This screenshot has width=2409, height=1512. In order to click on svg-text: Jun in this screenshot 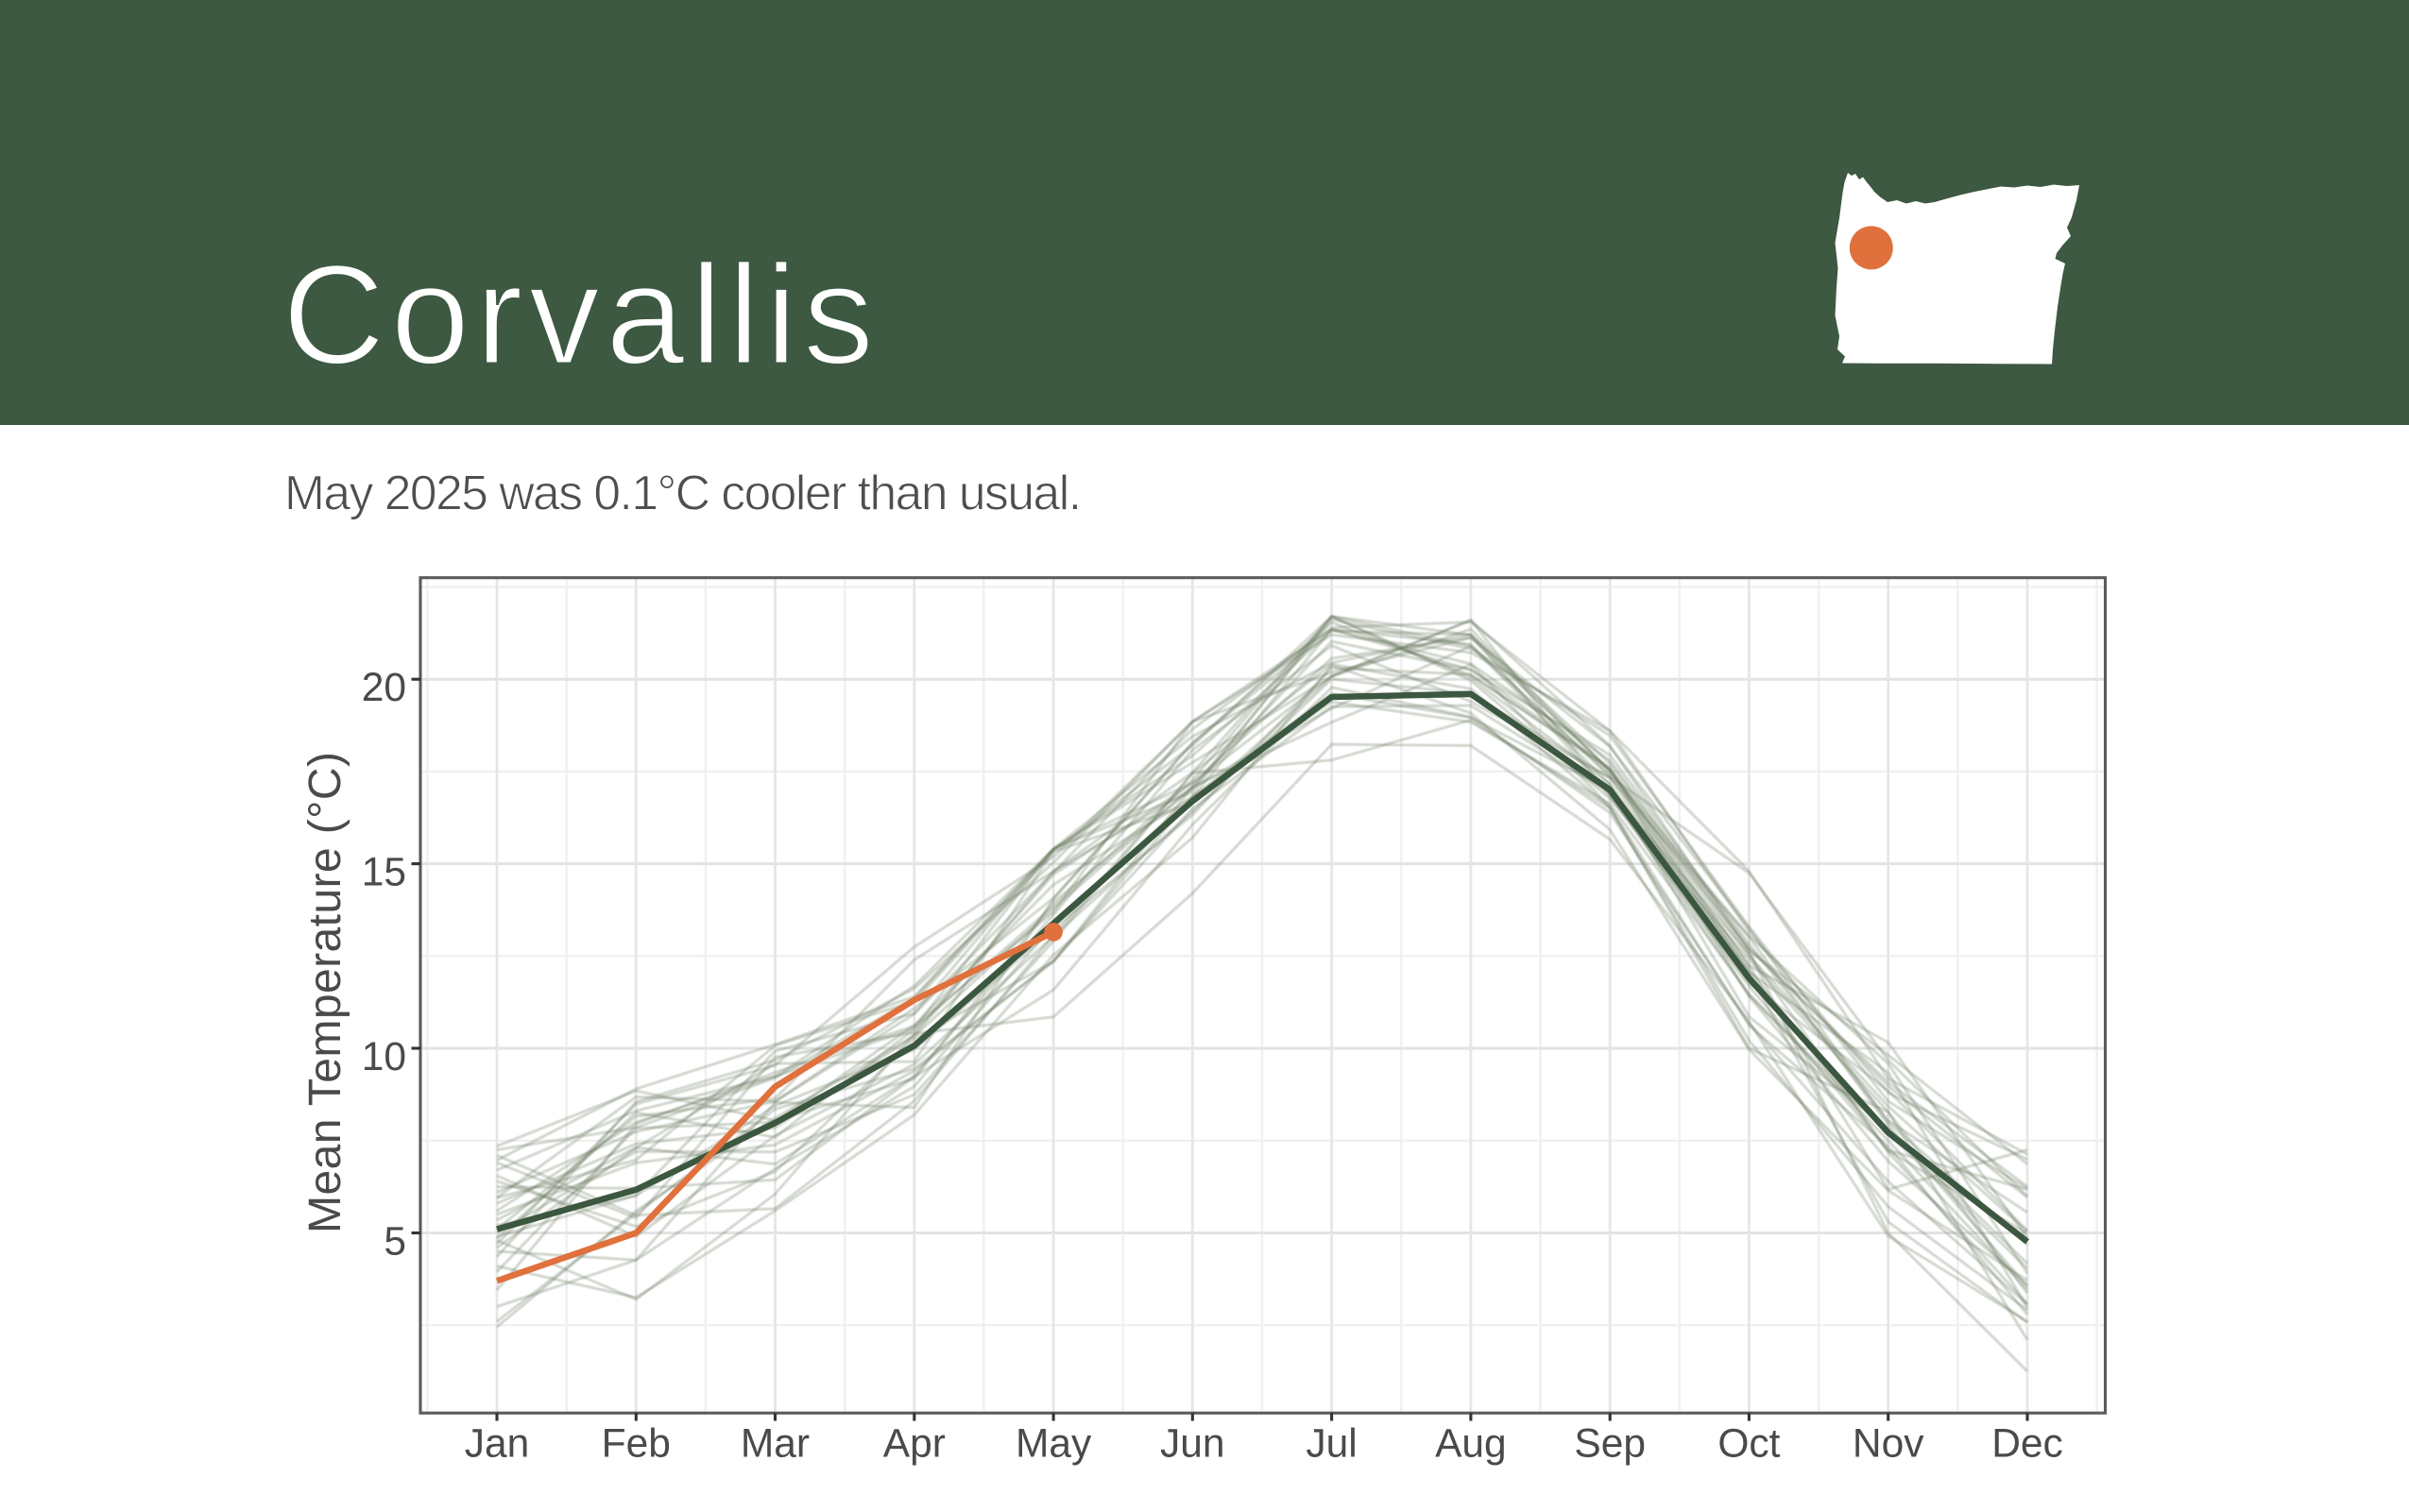, I will do `click(1192, 1443)`.